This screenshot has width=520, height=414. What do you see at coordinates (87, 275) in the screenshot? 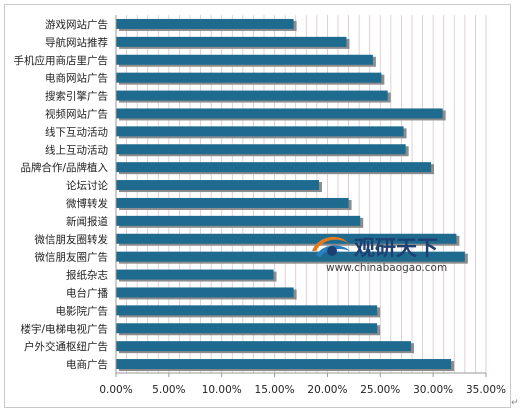
I see `category-label: 报纸杂志` at bounding box center [87, 275].